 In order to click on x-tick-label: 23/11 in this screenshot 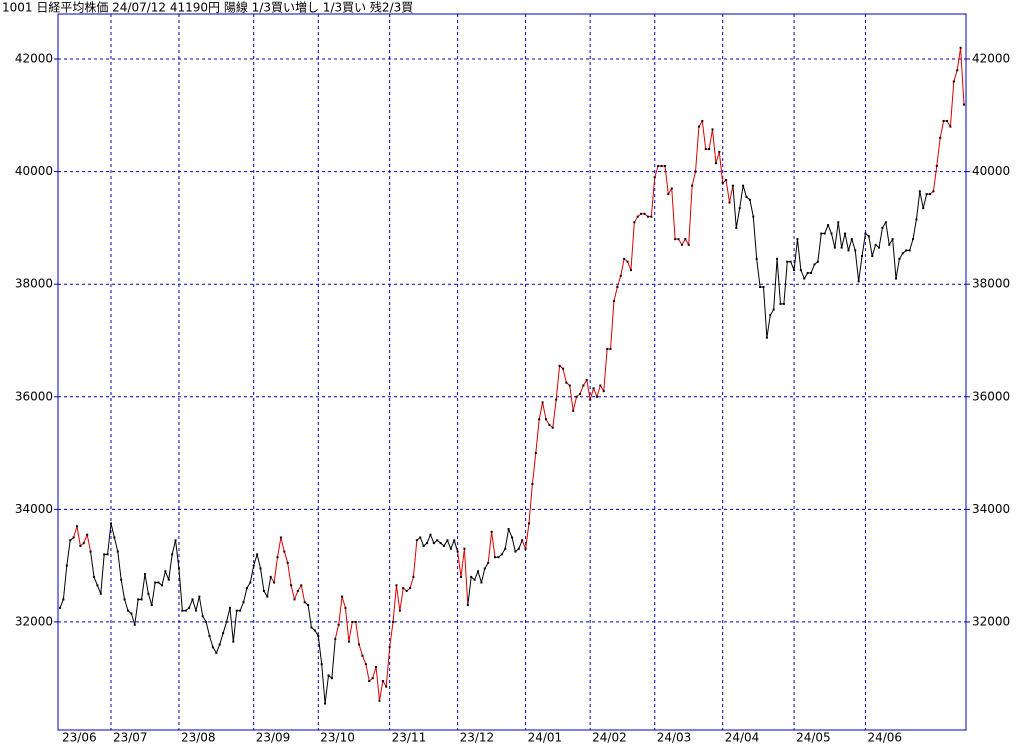, I will do `click(409, 738)`.